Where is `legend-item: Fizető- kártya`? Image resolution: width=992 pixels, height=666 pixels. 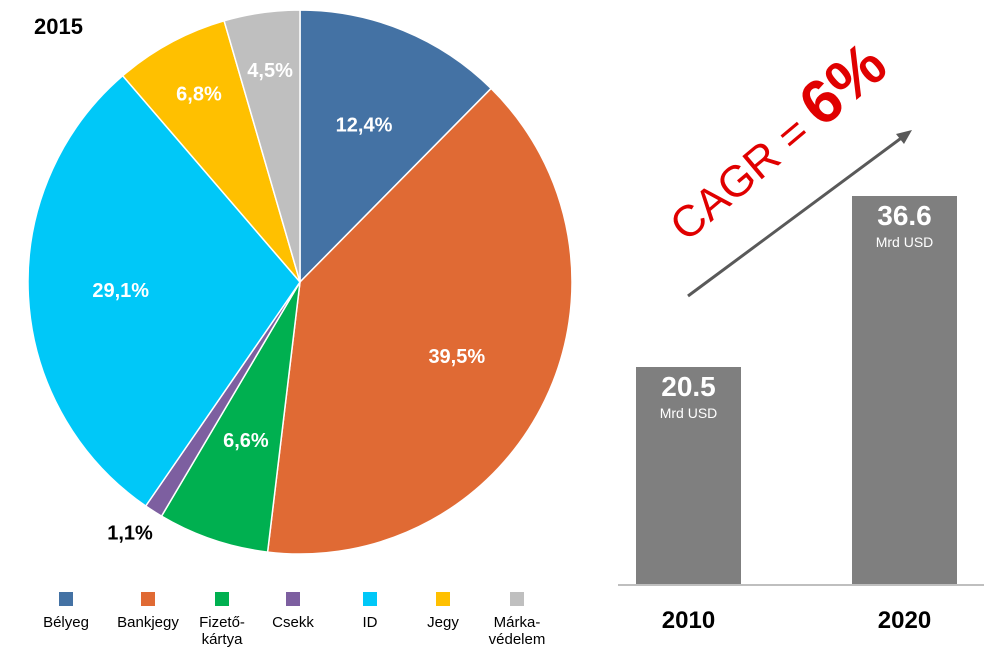
legend-item: Fizető- kártya is located at coordinates (222, 620).